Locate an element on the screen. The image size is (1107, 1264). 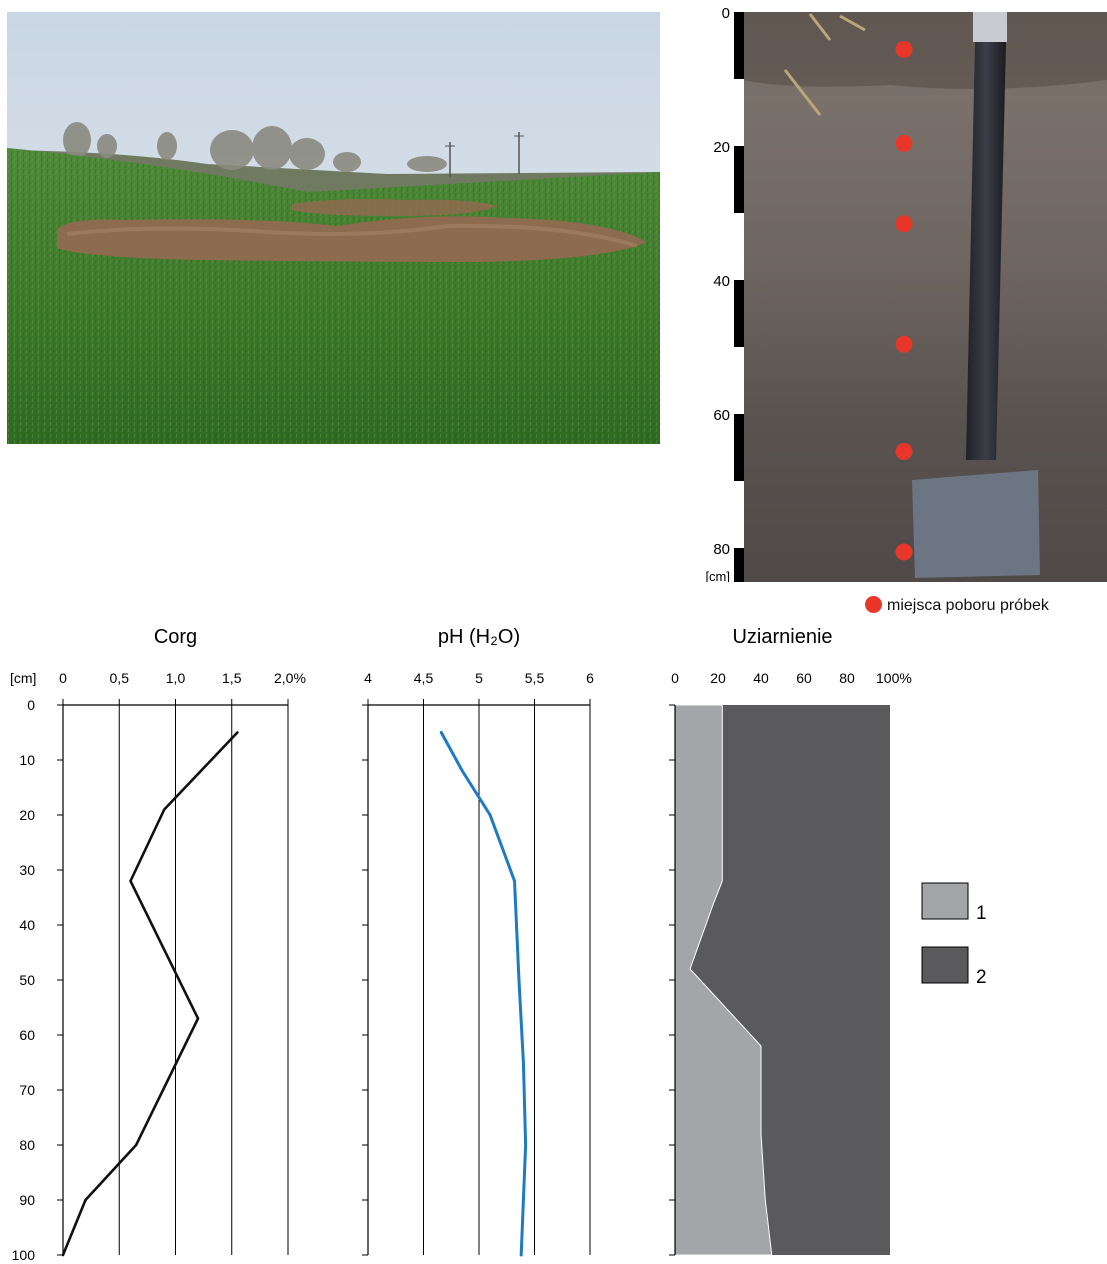
x-tick-label: 80 is located at coordinates (847, 678).